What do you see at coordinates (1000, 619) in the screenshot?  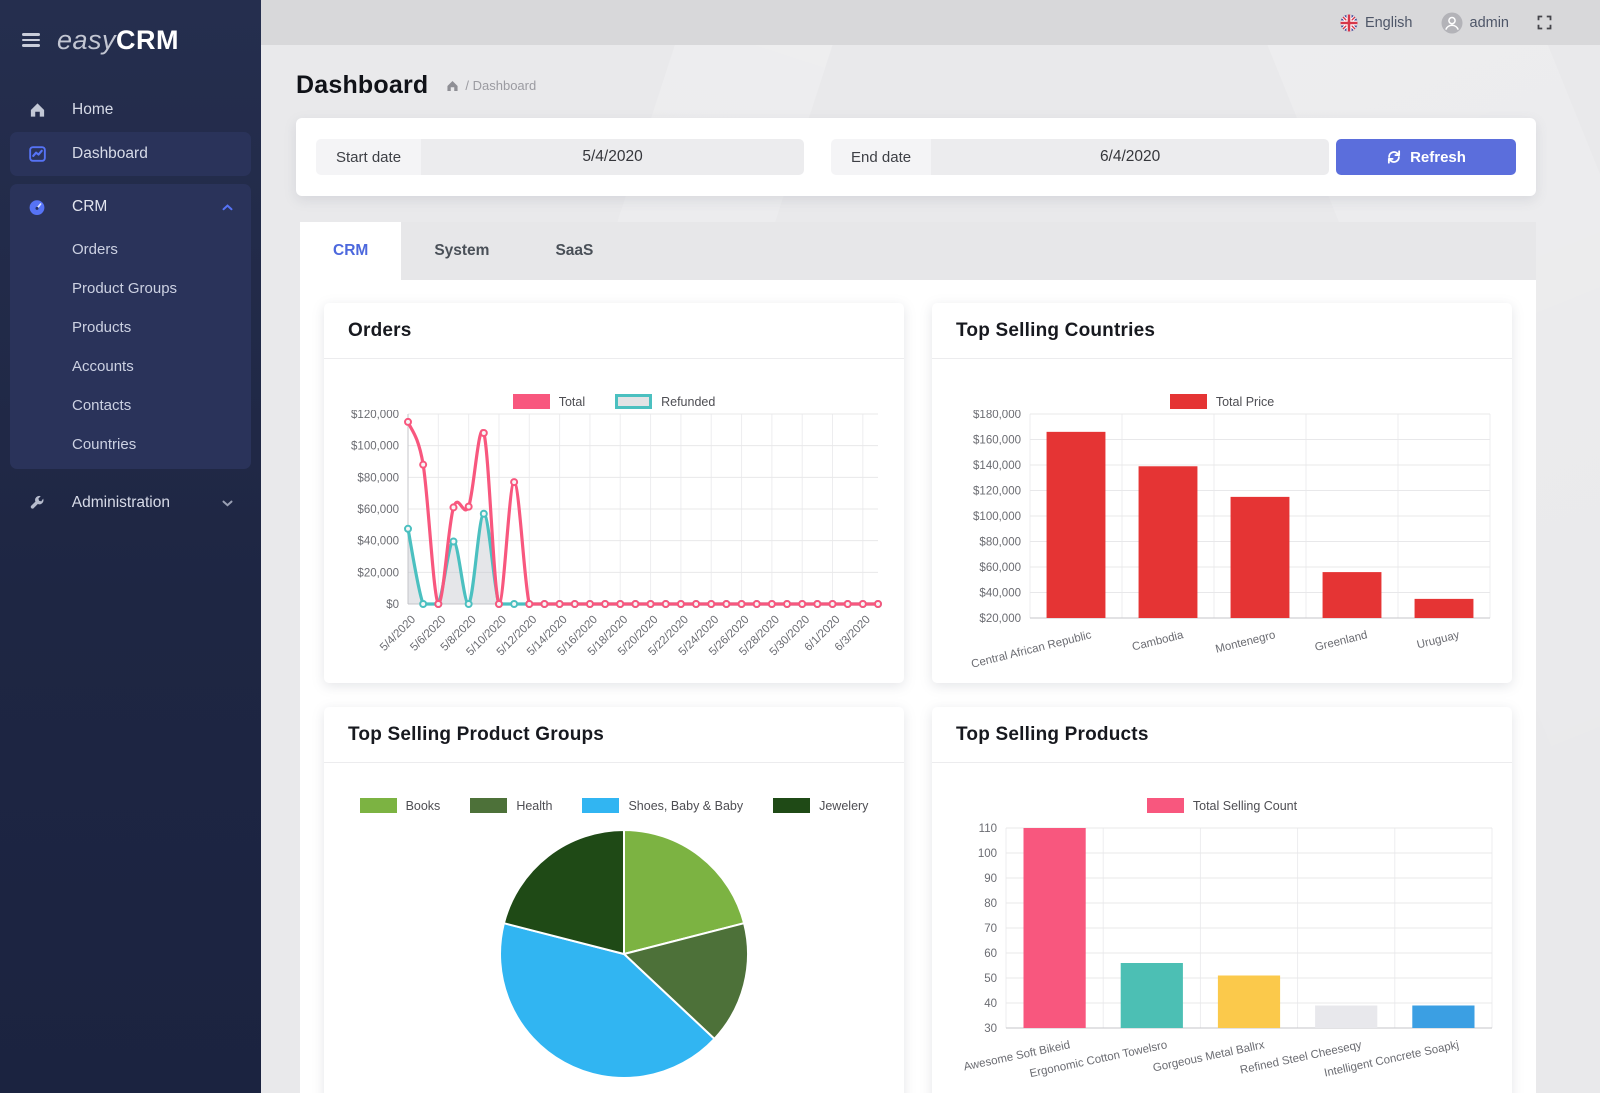 I see `svg-text: $20,000` at bounding box center [1000, 619].